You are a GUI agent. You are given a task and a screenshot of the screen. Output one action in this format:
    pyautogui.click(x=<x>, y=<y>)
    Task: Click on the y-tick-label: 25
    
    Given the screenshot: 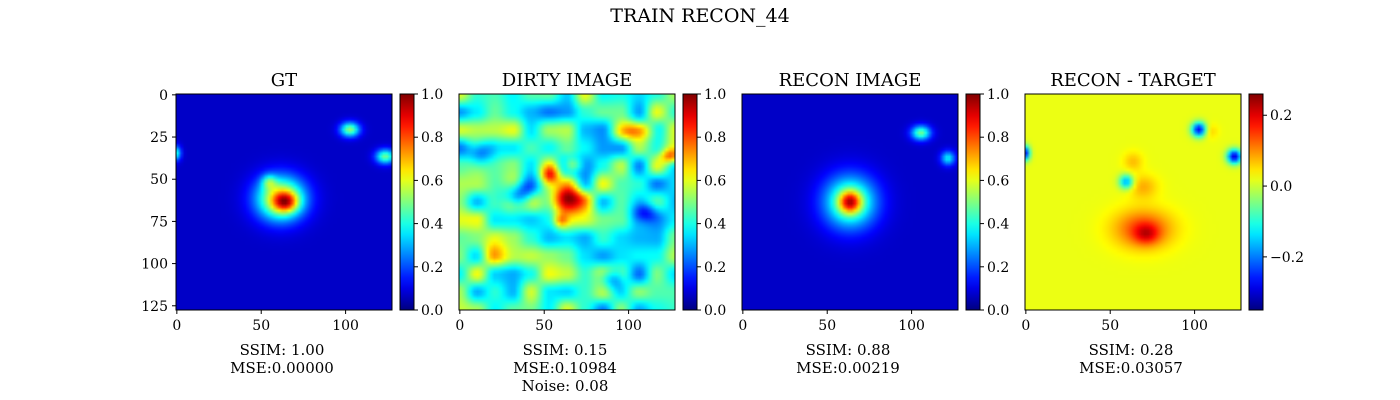 What is the action you would take?
    pyautogui.click(x=159, y=138)
    